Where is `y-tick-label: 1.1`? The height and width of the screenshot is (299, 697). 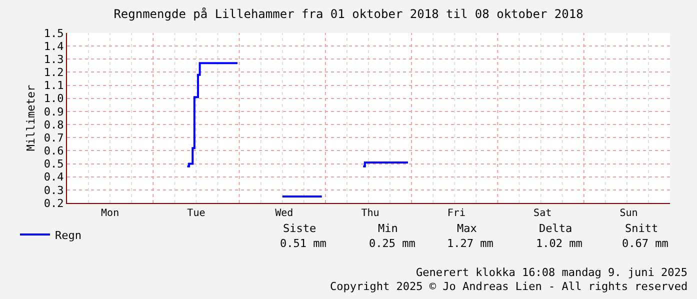 y-tick-label: 1.1 is located at coordinates (54, 85).